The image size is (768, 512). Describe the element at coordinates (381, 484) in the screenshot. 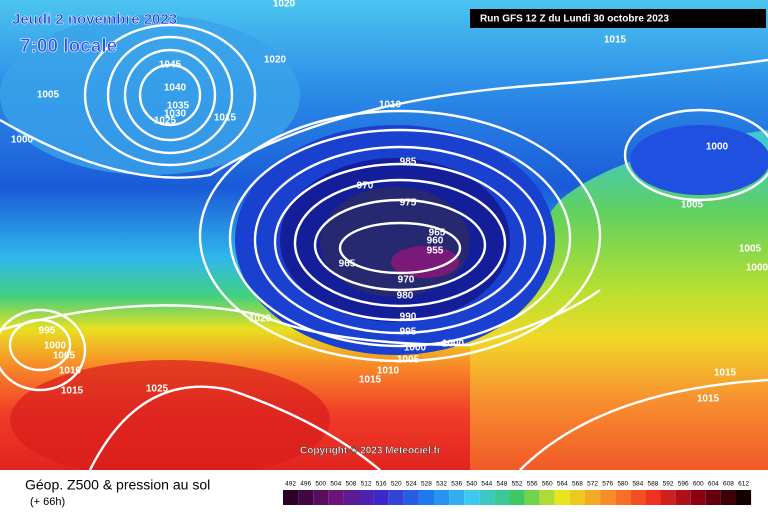

I see `colorbar-label: 516` at that location.